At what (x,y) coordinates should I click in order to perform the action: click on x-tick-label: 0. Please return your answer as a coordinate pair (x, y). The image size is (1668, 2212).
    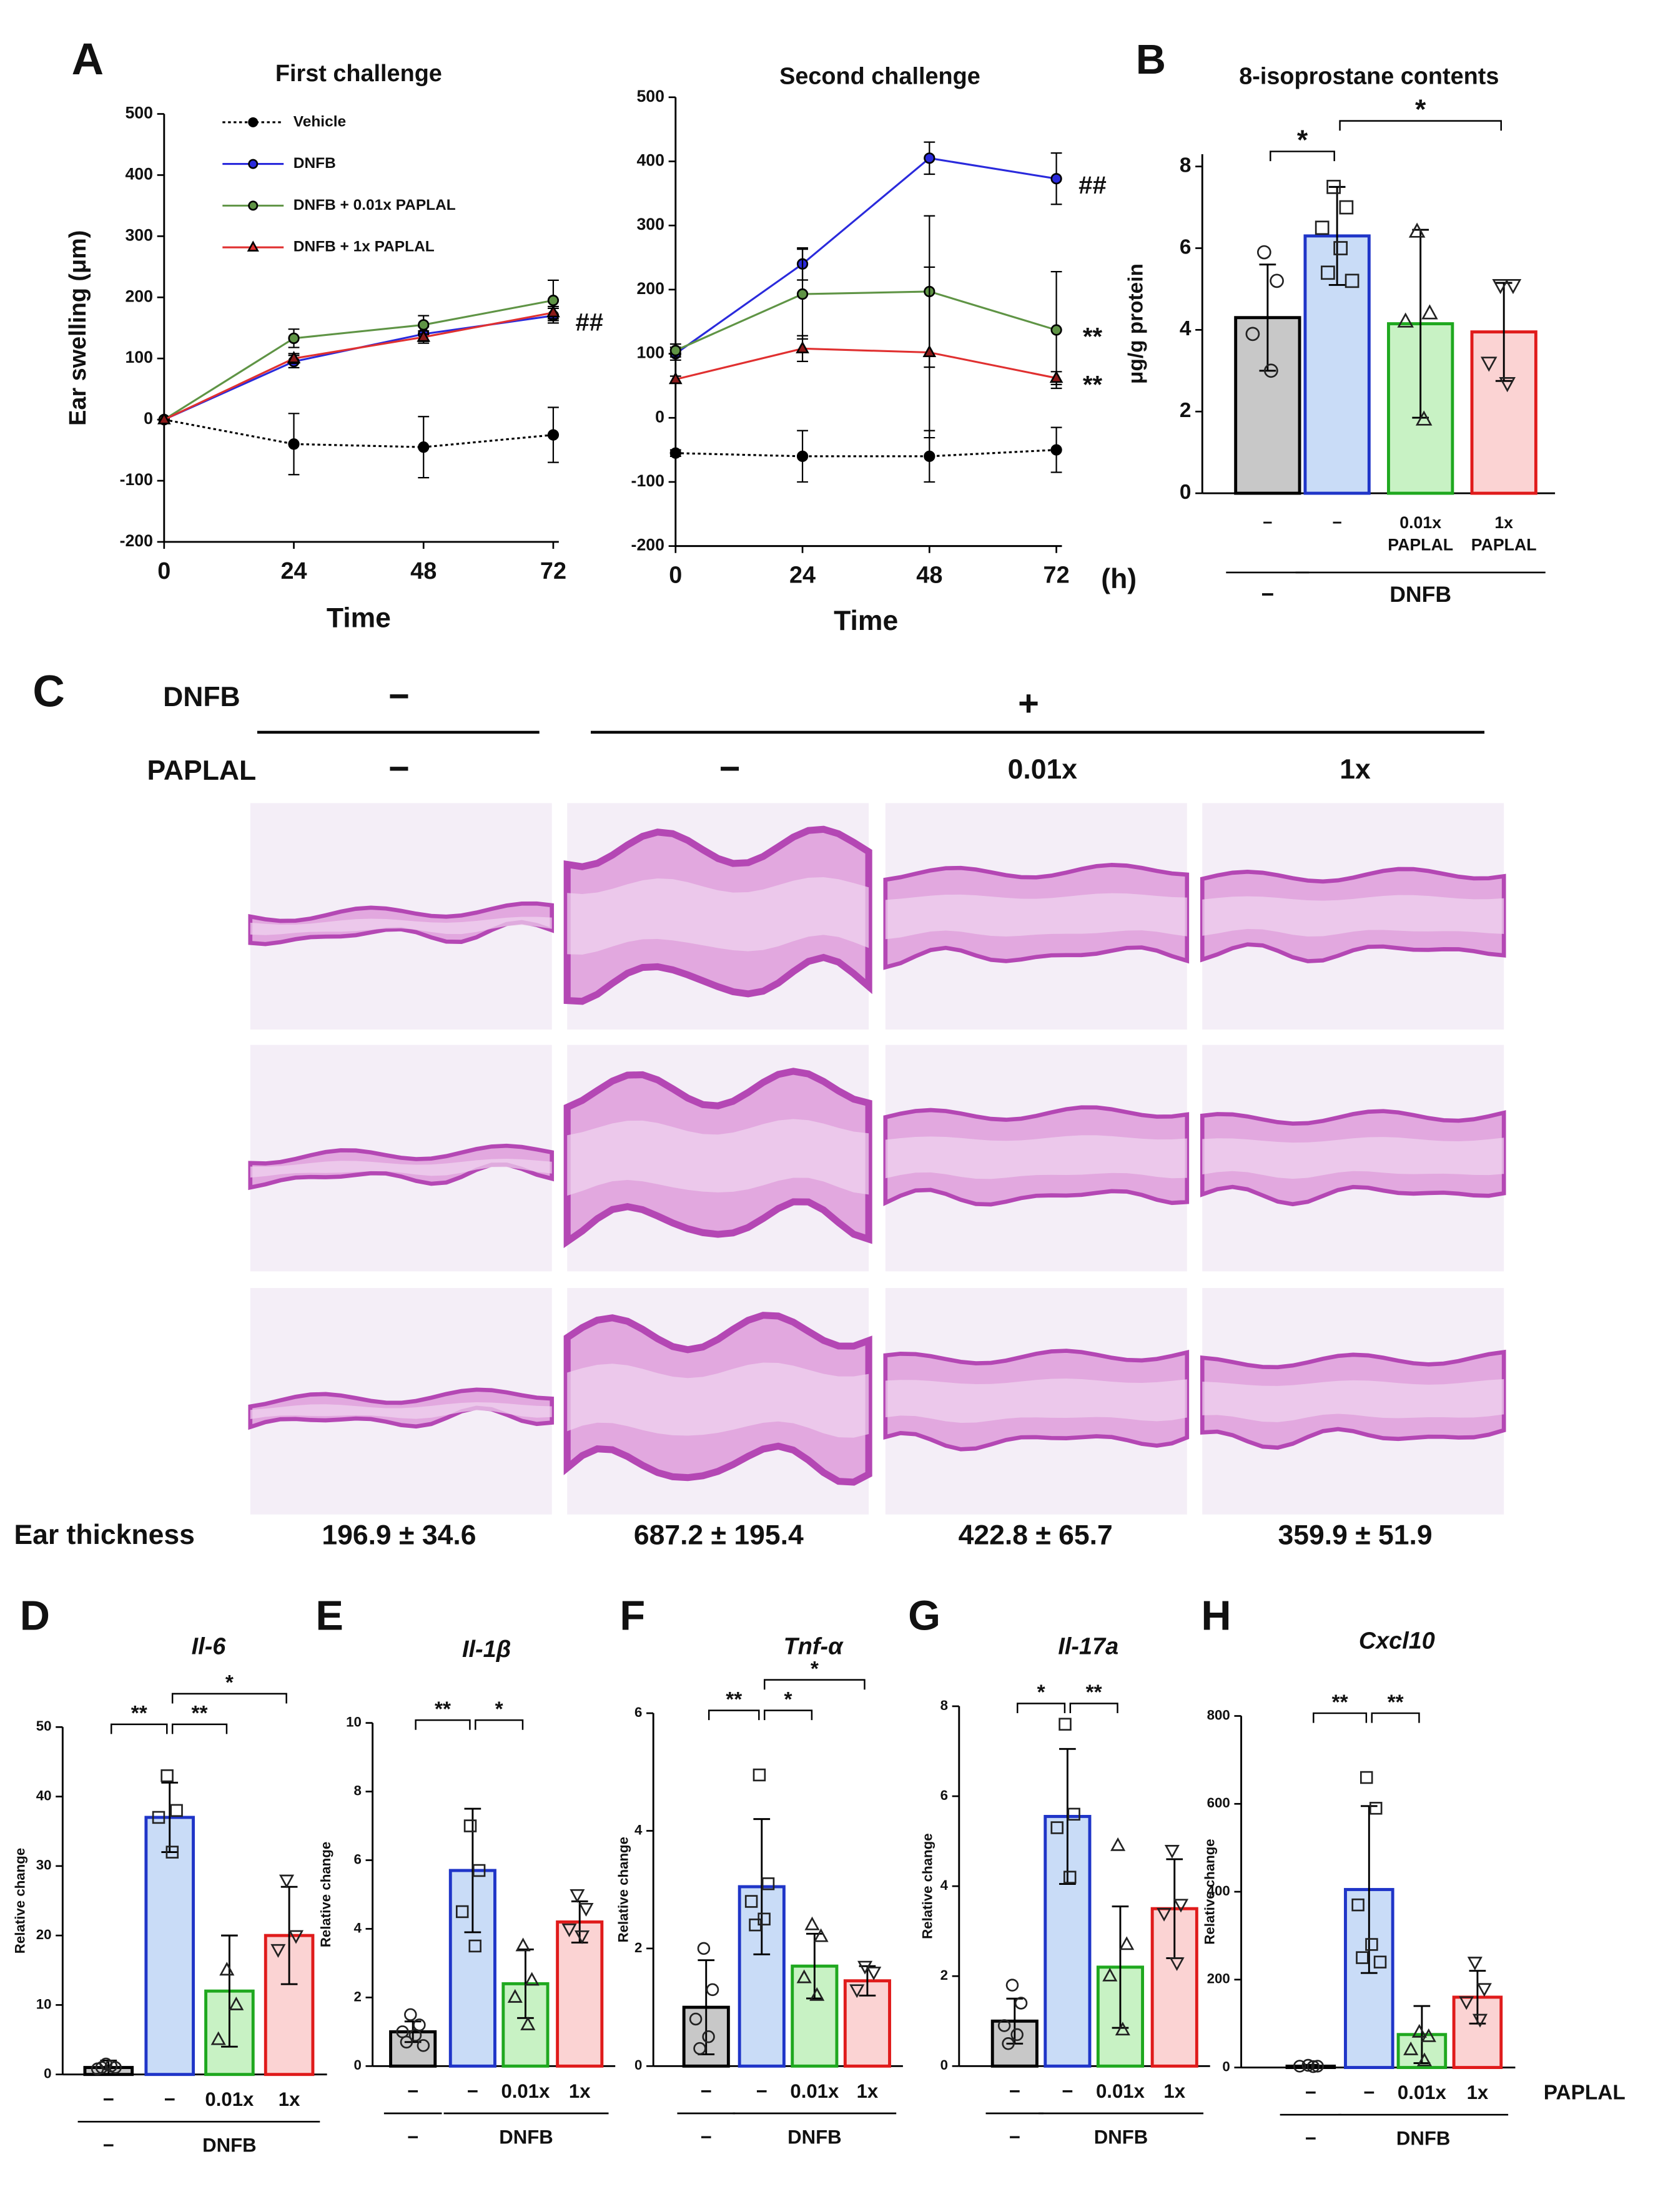
    Looking at the image, I should click on (163, 571).